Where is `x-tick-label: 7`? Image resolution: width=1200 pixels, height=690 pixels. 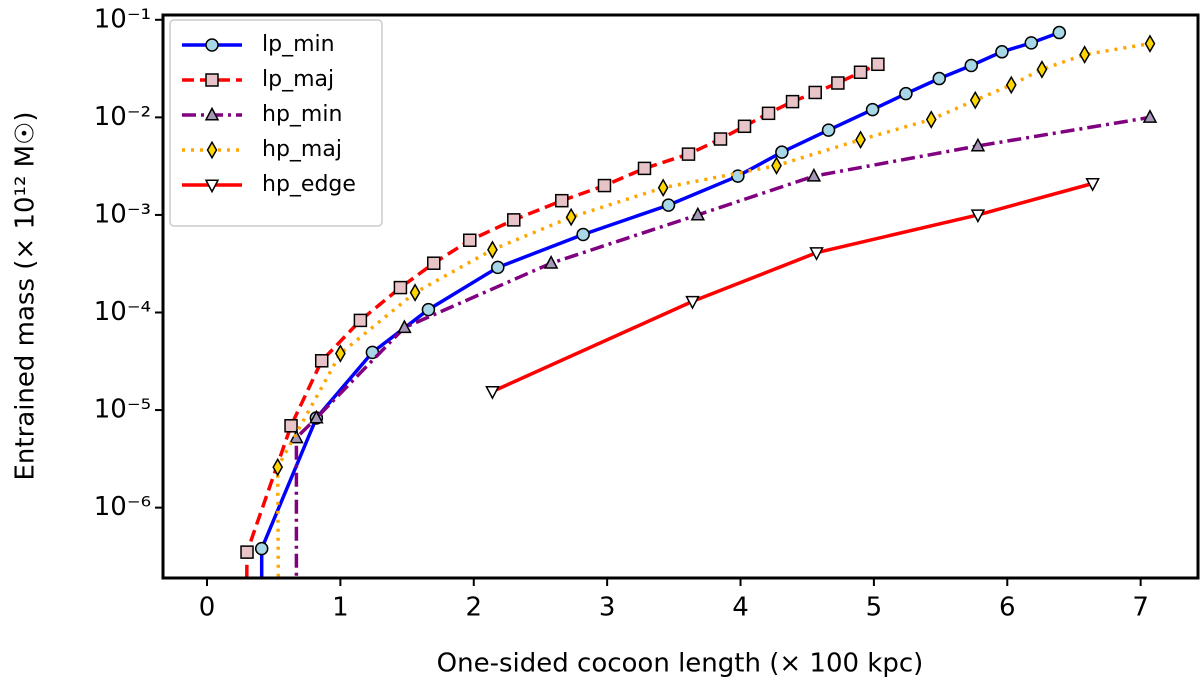
x-tick-label: 7 is located at coordinates (1140, 608).